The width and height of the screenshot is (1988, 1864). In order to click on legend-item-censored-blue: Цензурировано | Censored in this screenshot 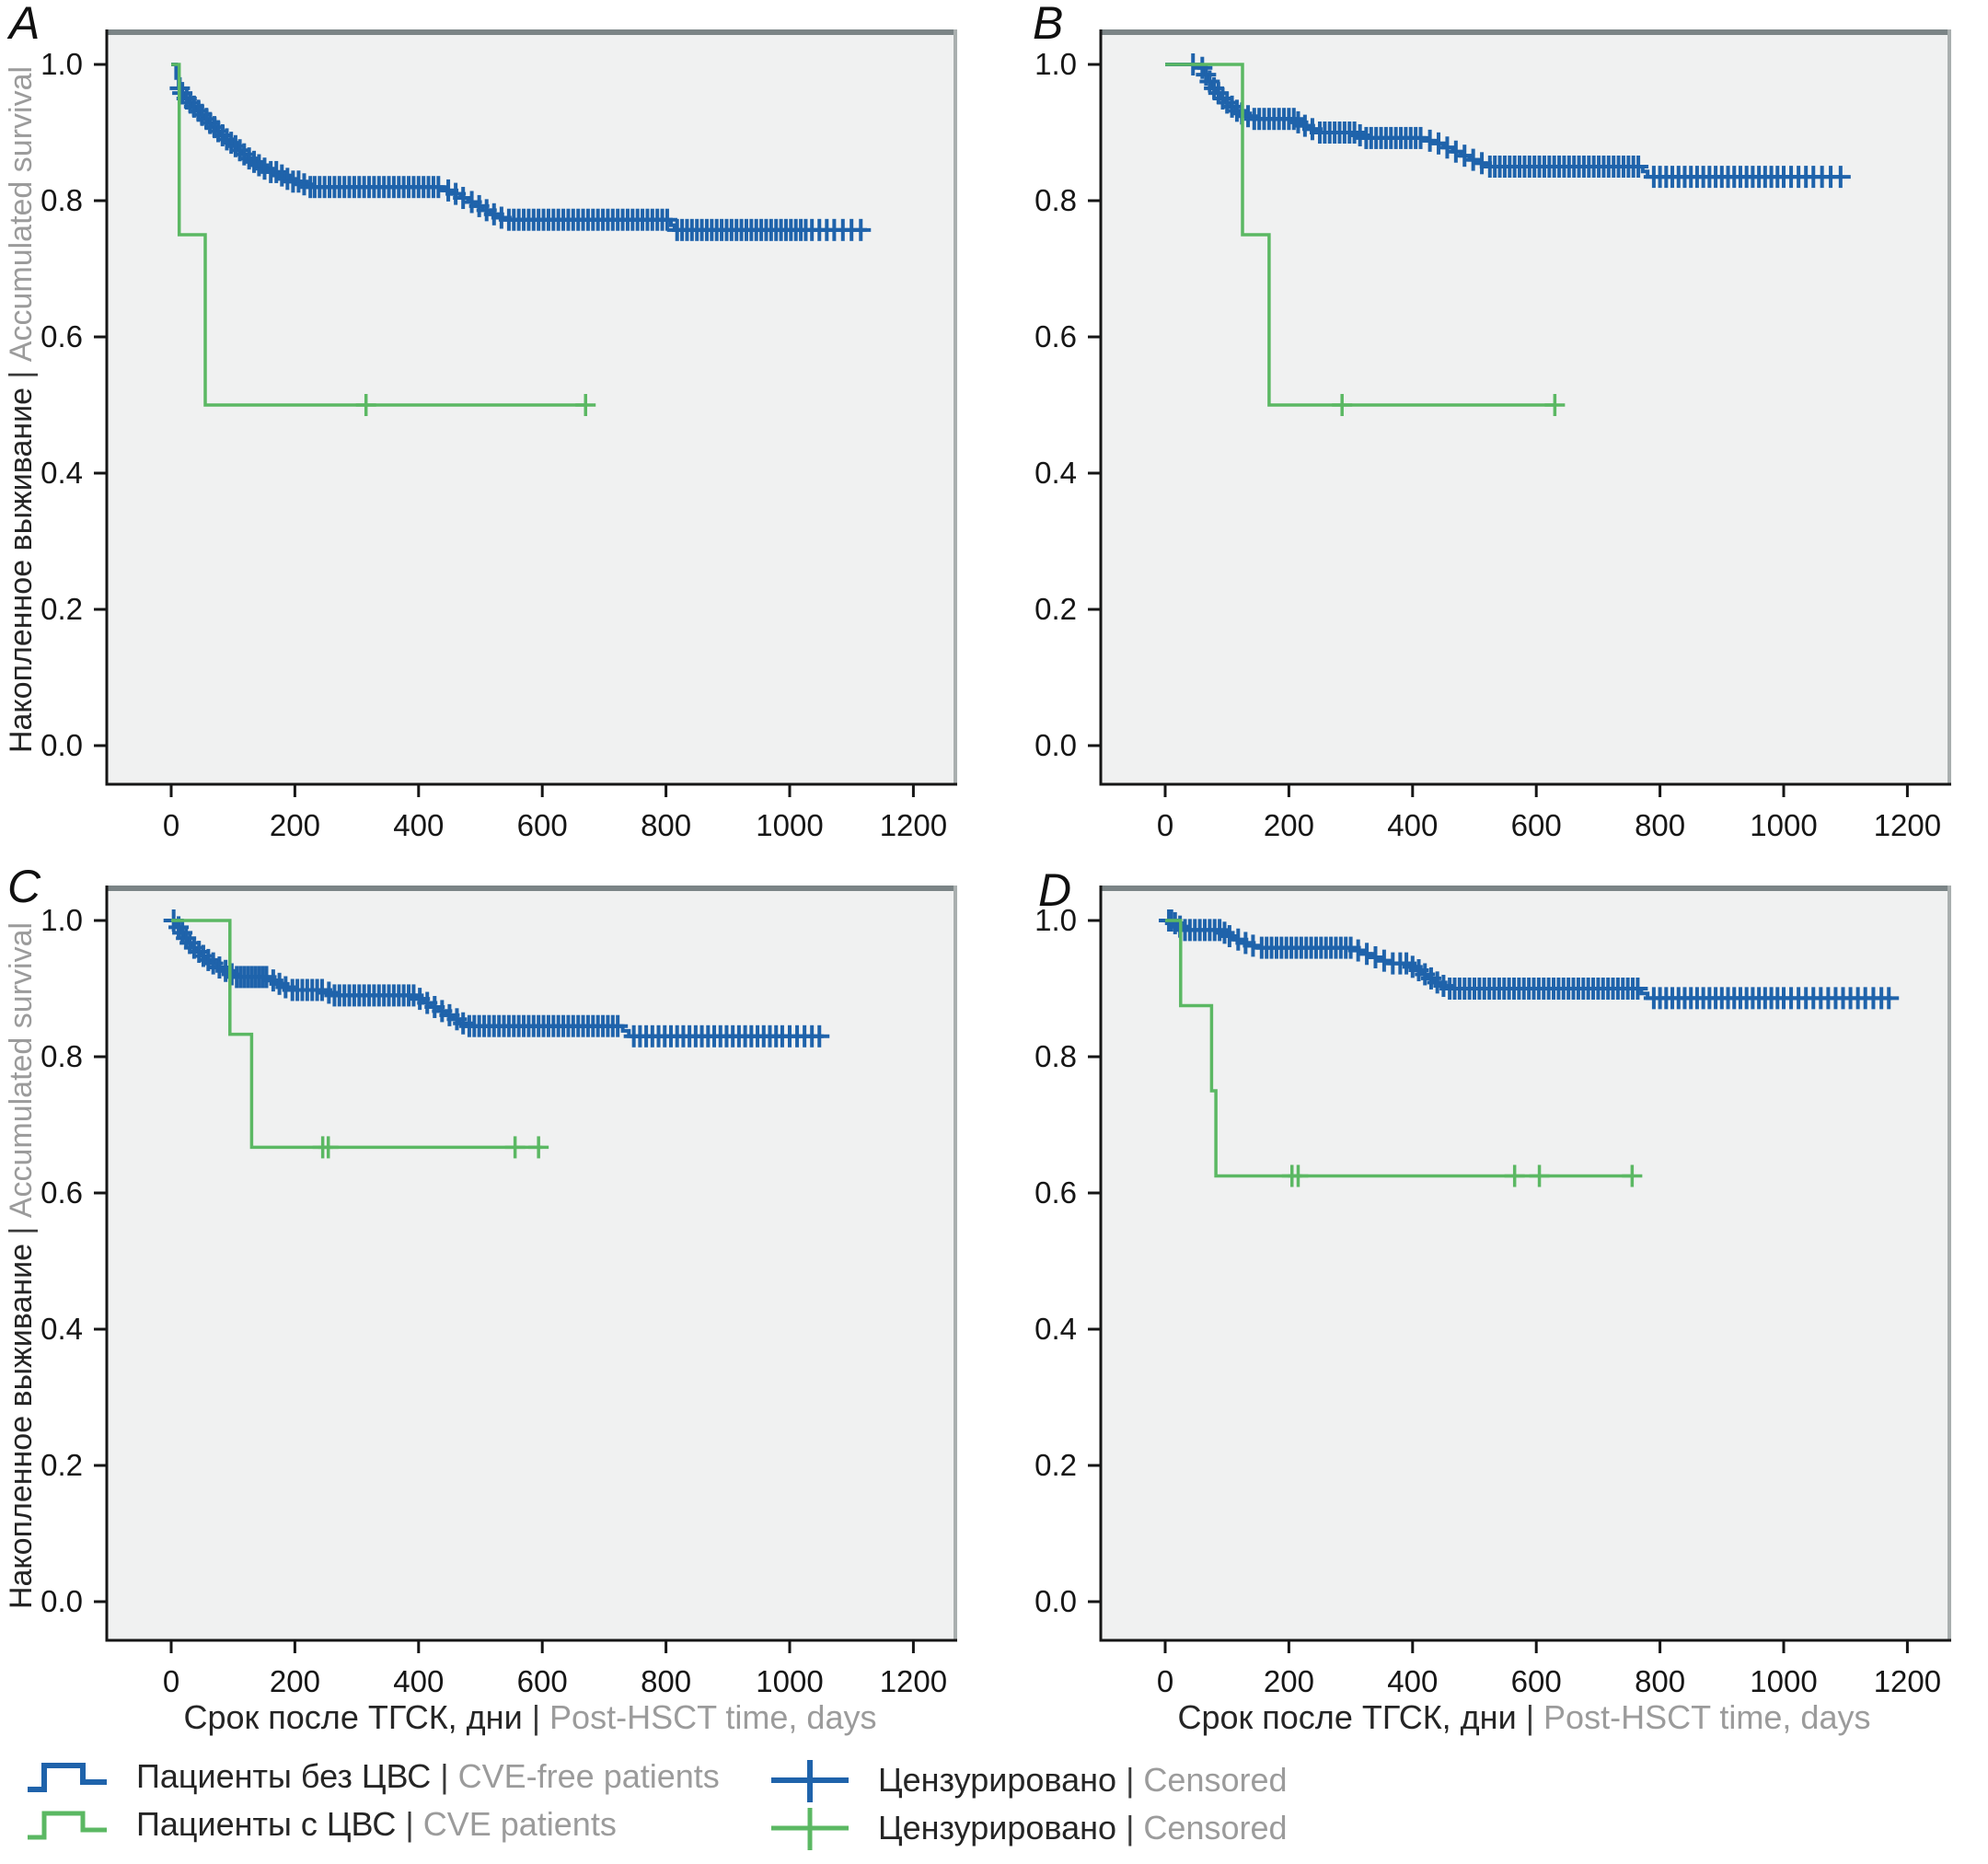, I will do `click(1027, 1780)`.